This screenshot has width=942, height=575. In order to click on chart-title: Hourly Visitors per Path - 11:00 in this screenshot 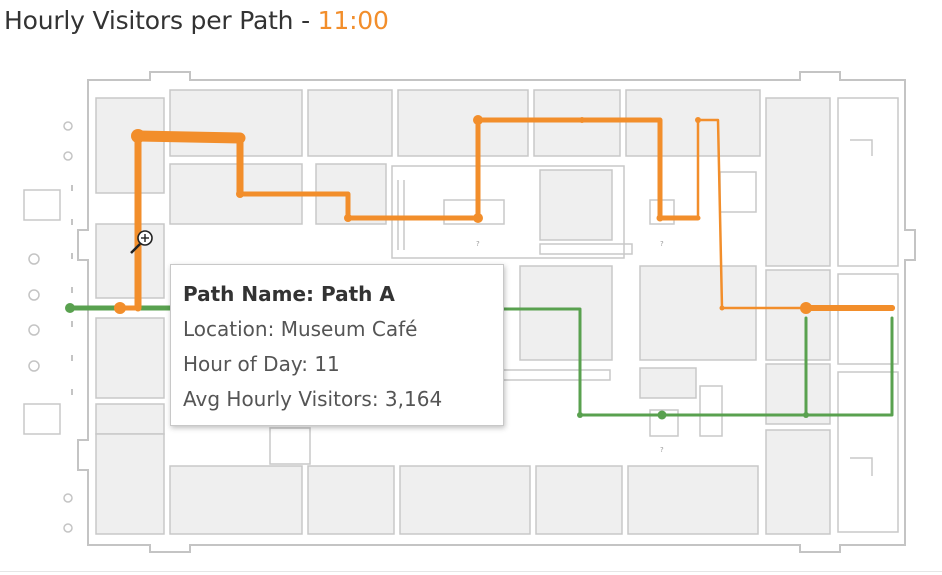, I will do `click(196, 20)`.